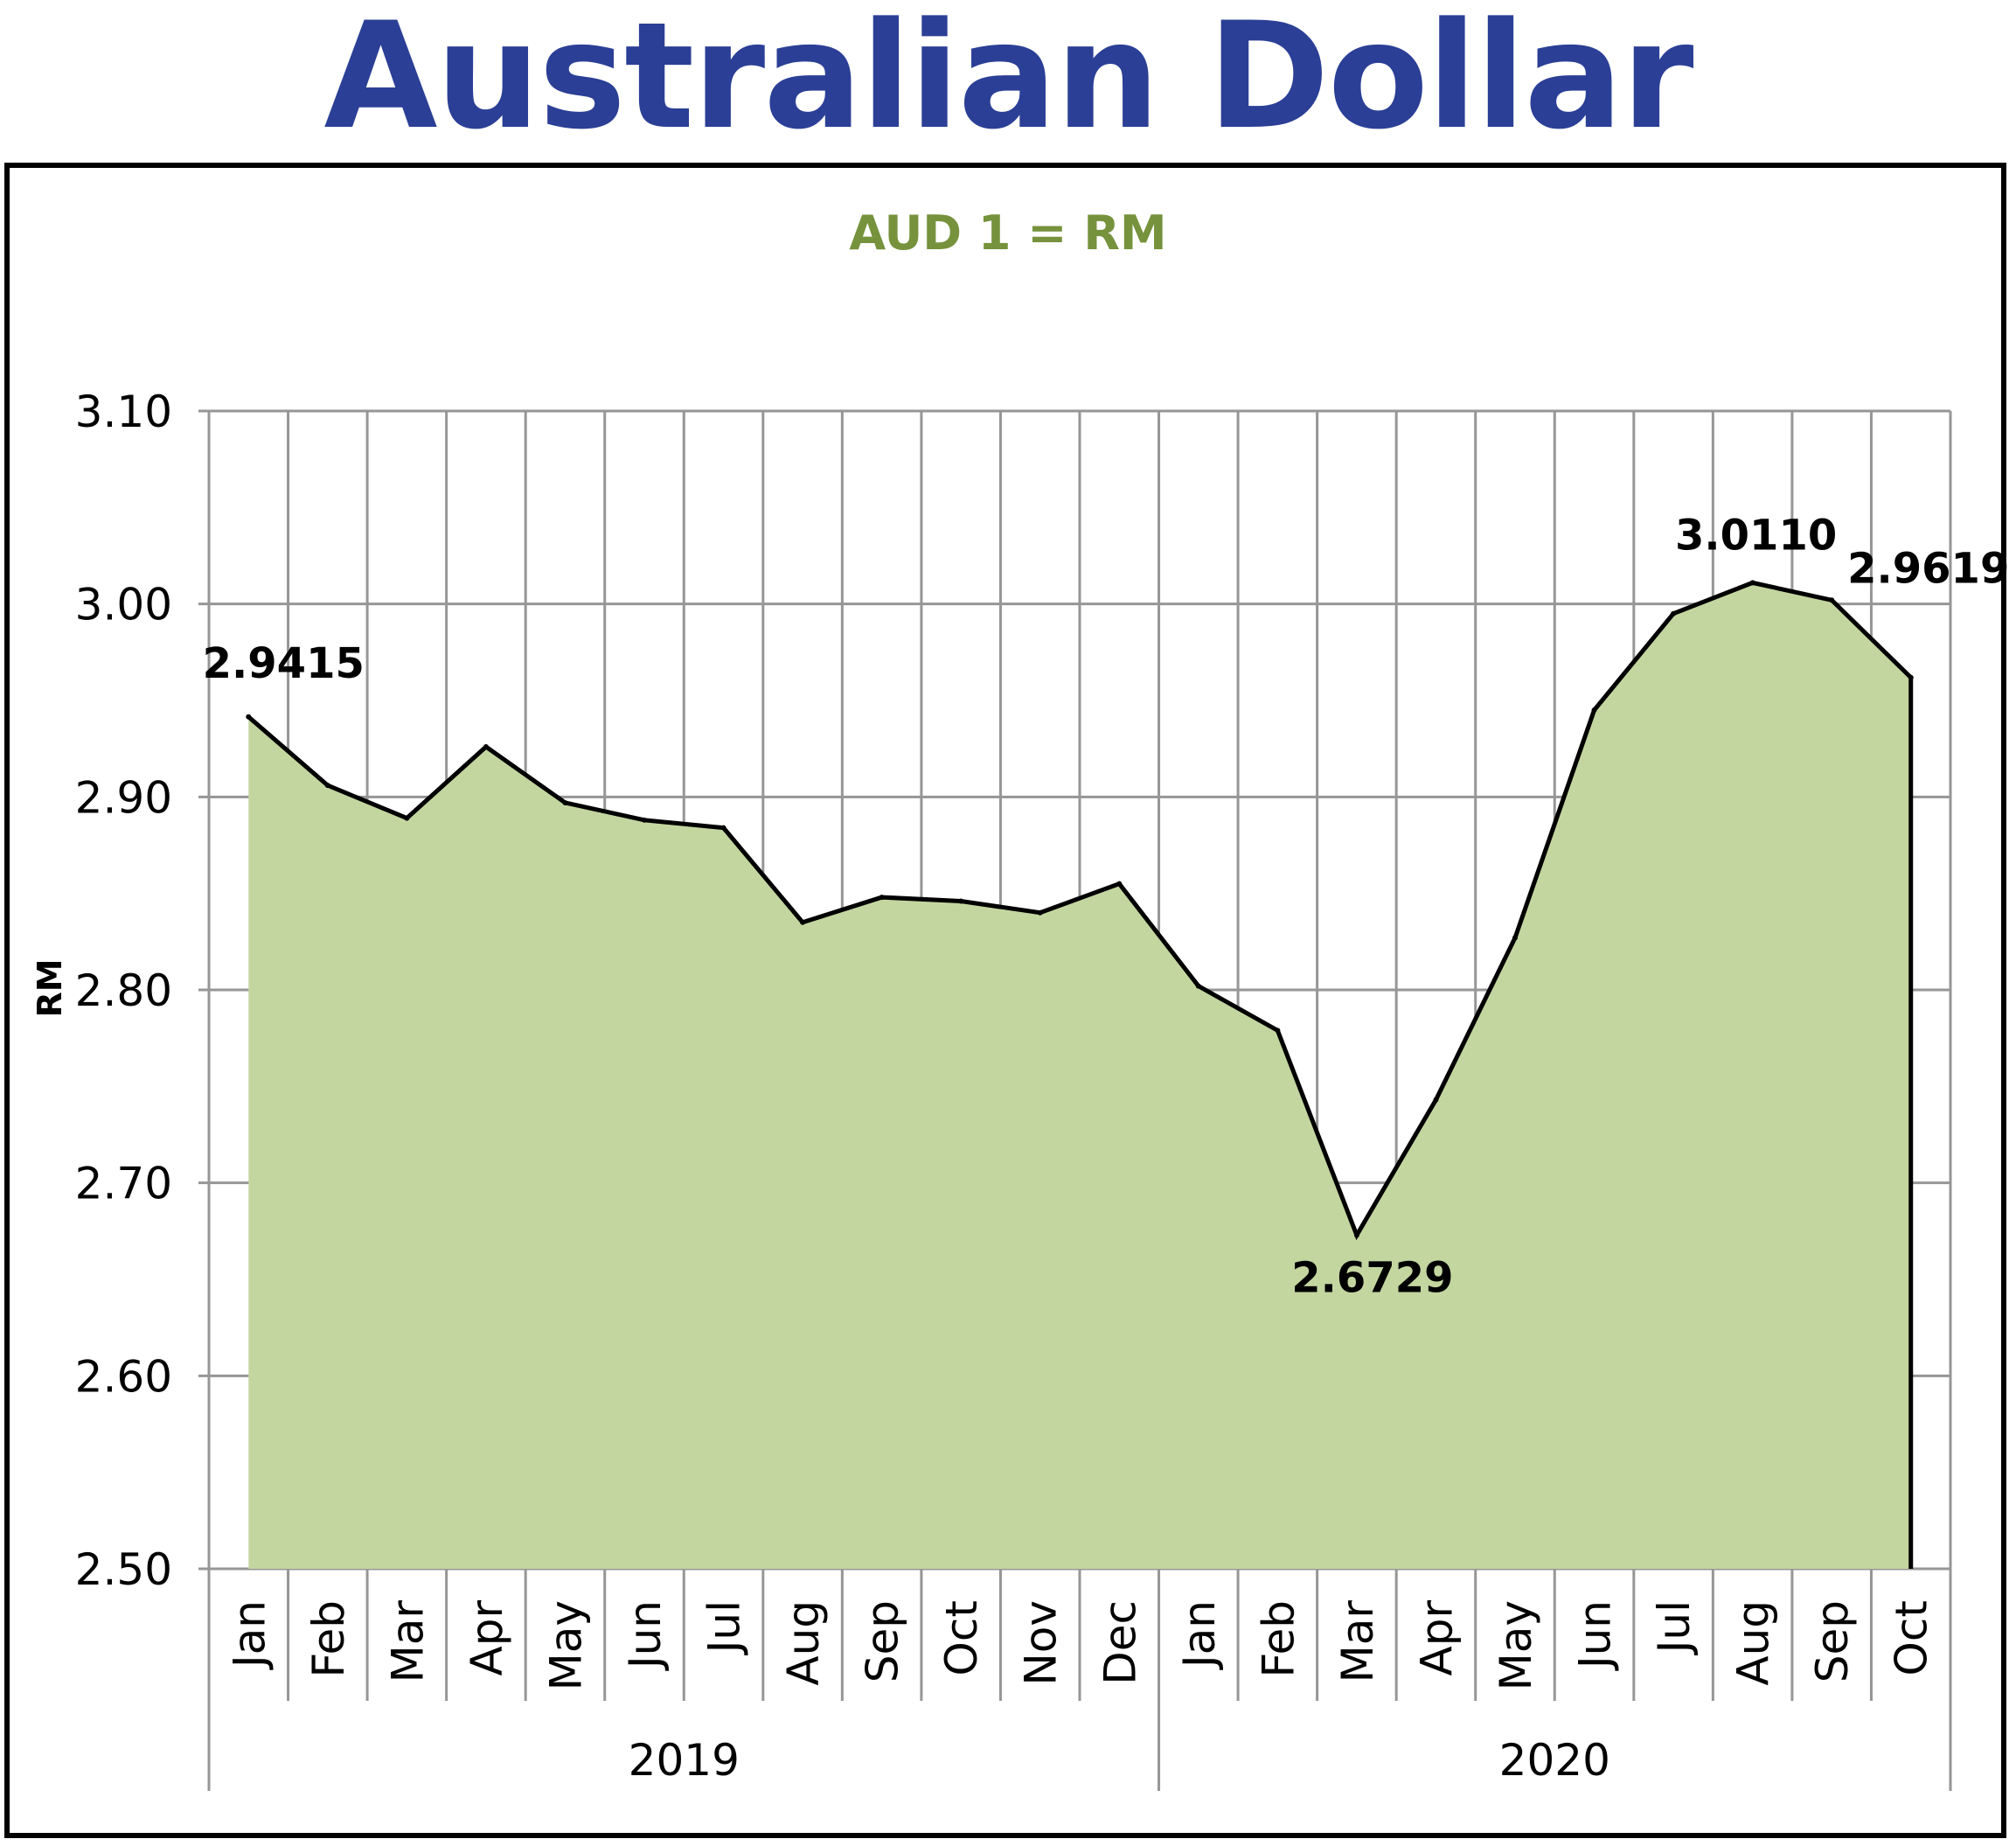 This screenshot has height=1846, width=2016. I want to click on x-tick-label-3: Apr, so click(487, 1638).